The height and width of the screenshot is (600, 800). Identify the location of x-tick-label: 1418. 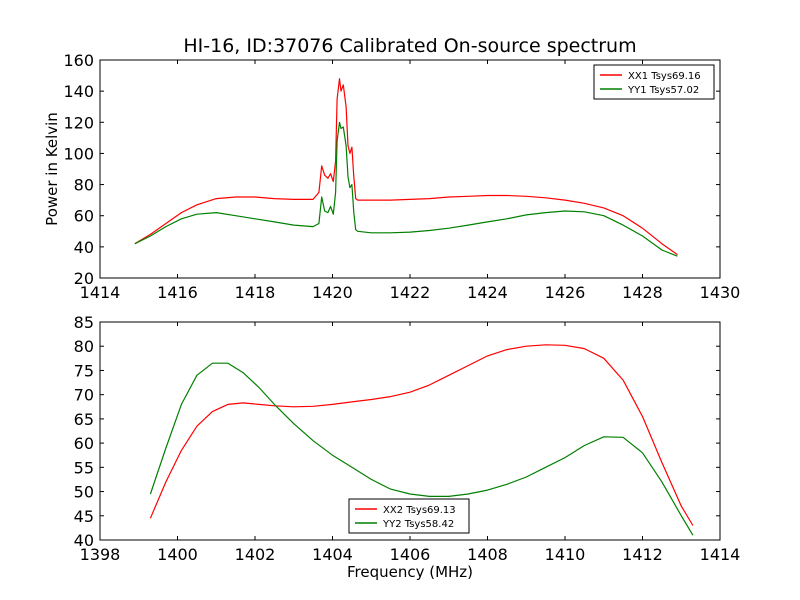
(255, 292).